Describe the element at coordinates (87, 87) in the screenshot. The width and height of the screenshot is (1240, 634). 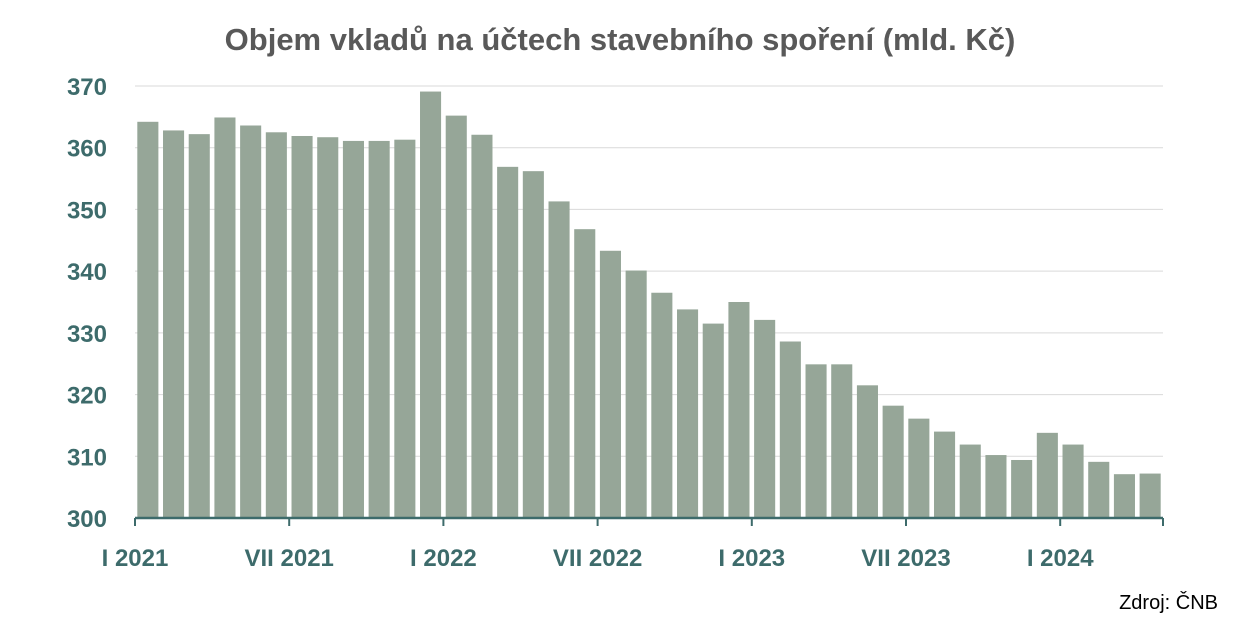
I see `y-tick-label: 370` at that location.